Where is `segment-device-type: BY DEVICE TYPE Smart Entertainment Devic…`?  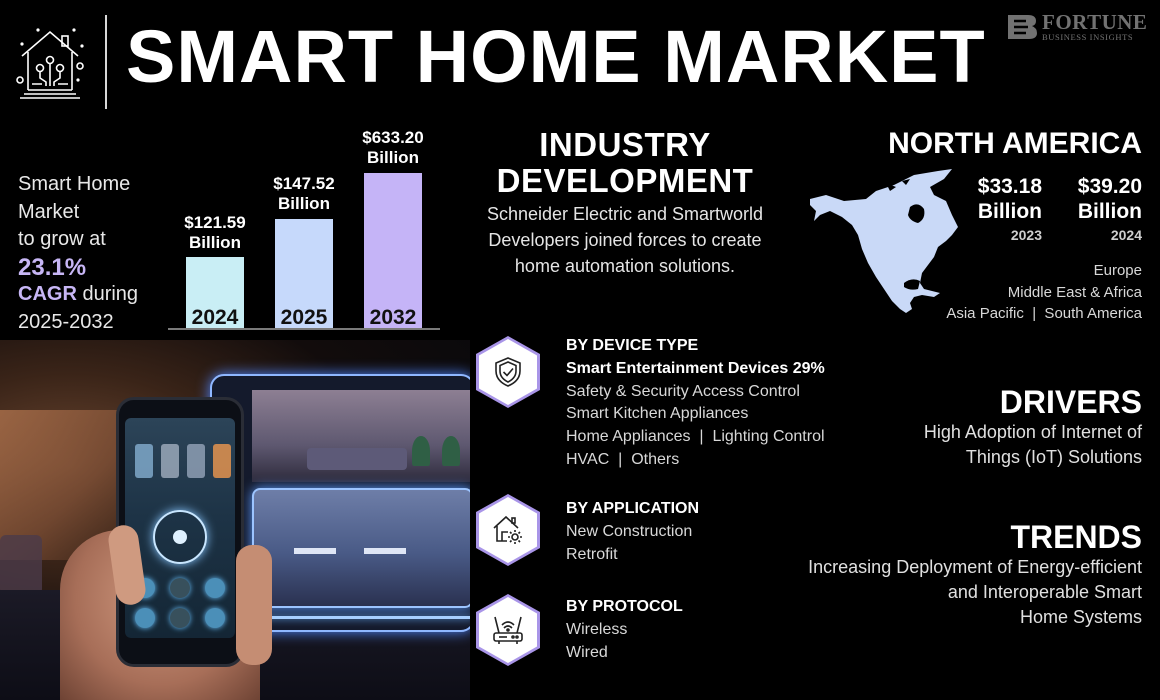 segment-device-type: BY DEVICE TYPE Smart Entertainment Devic… is located at coordinates (695, 403).